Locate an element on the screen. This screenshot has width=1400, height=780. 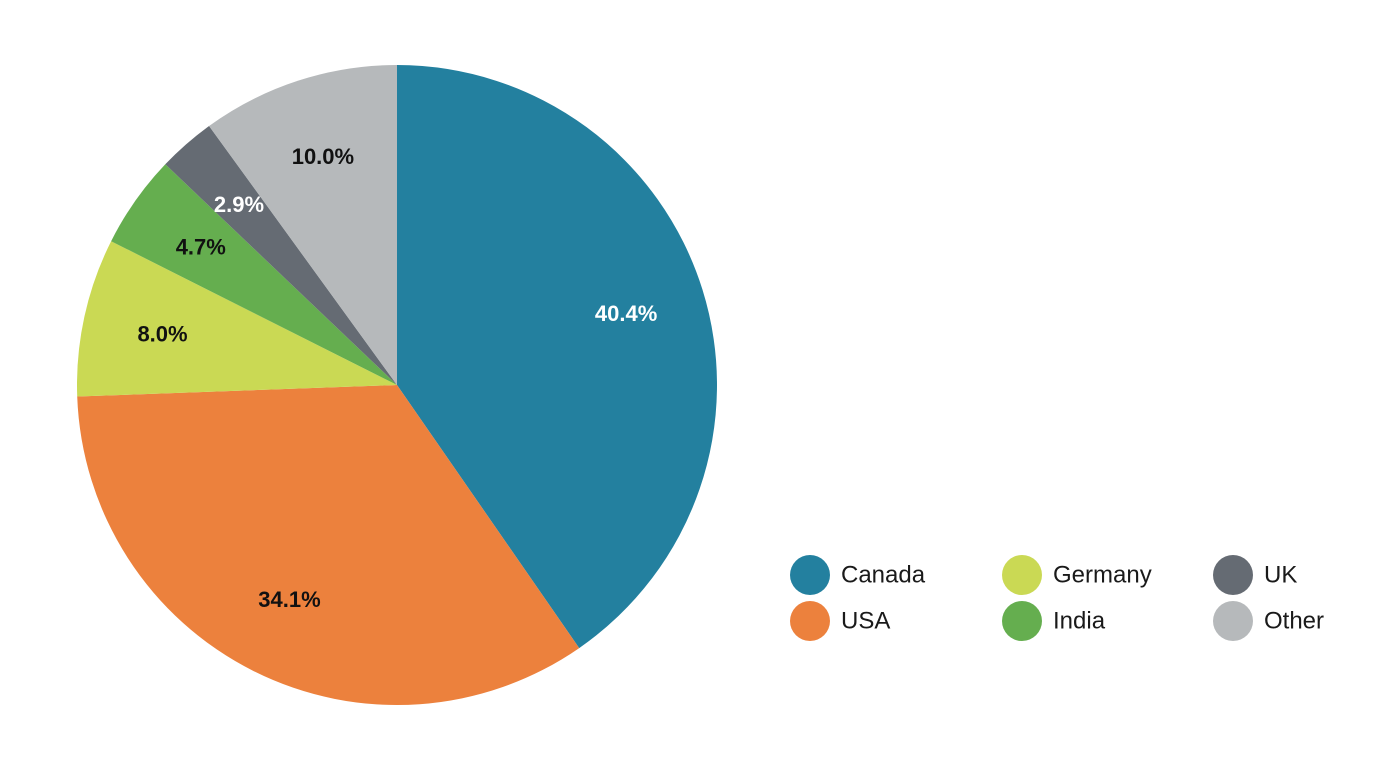
legend-label-other: Other is located at coordinates (1294, 621).